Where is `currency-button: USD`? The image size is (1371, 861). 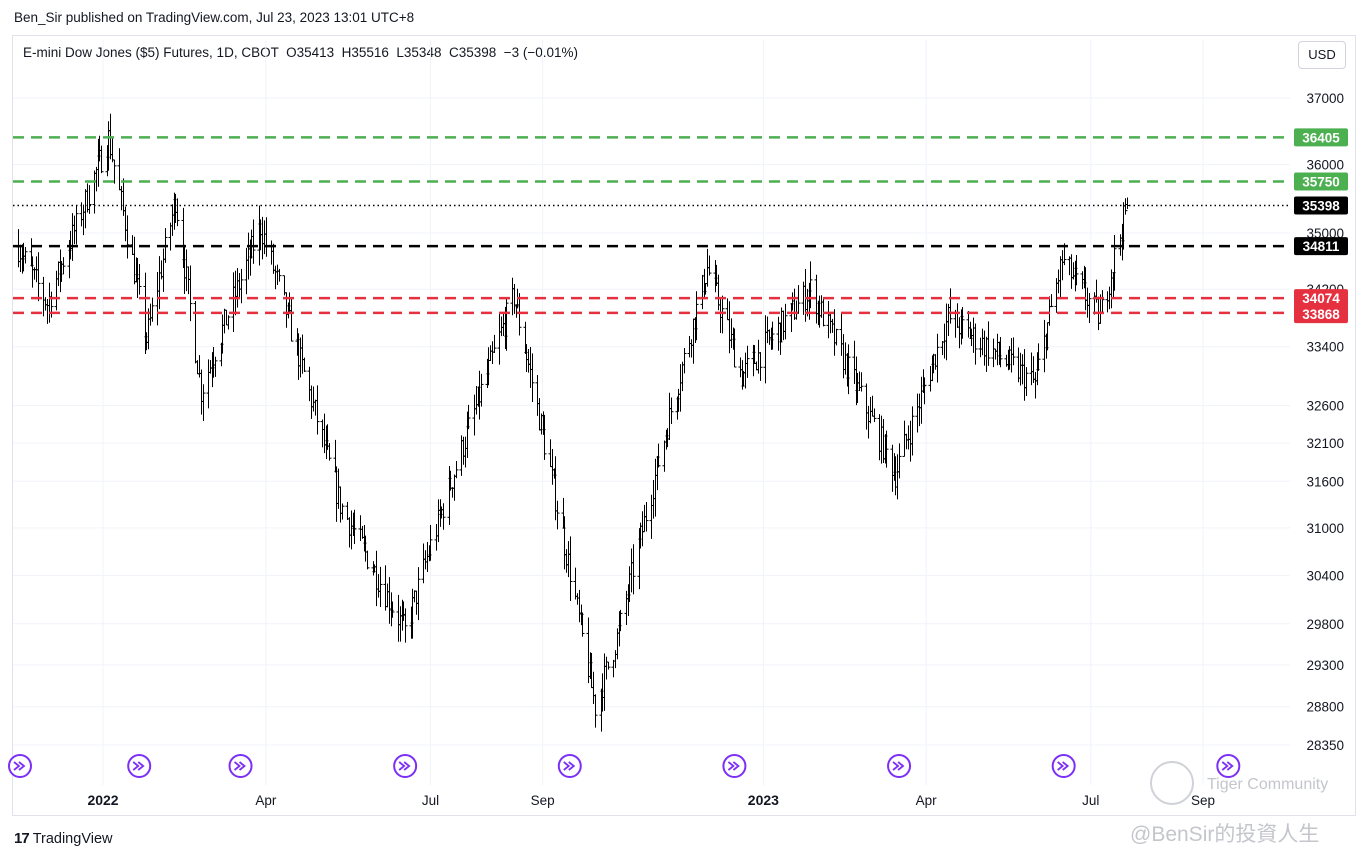 currency-button: USD is located at coordinates (1322, 55).